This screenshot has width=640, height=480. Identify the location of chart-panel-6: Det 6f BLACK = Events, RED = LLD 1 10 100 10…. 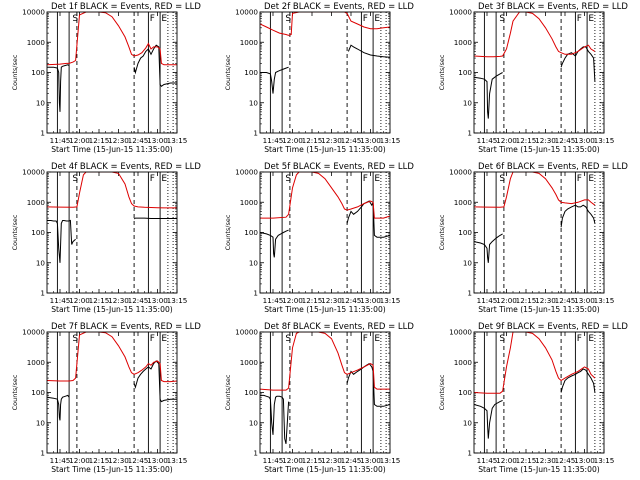
(533, 238).